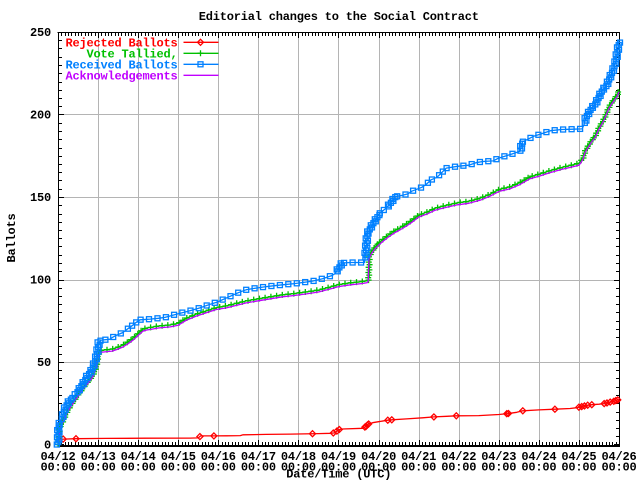 The image size is (640, 485). What do you see at coordinates (131, 54) in the screenshot?
I see `svg-text: Vote Tallied,` at bounding box center [131, 54].